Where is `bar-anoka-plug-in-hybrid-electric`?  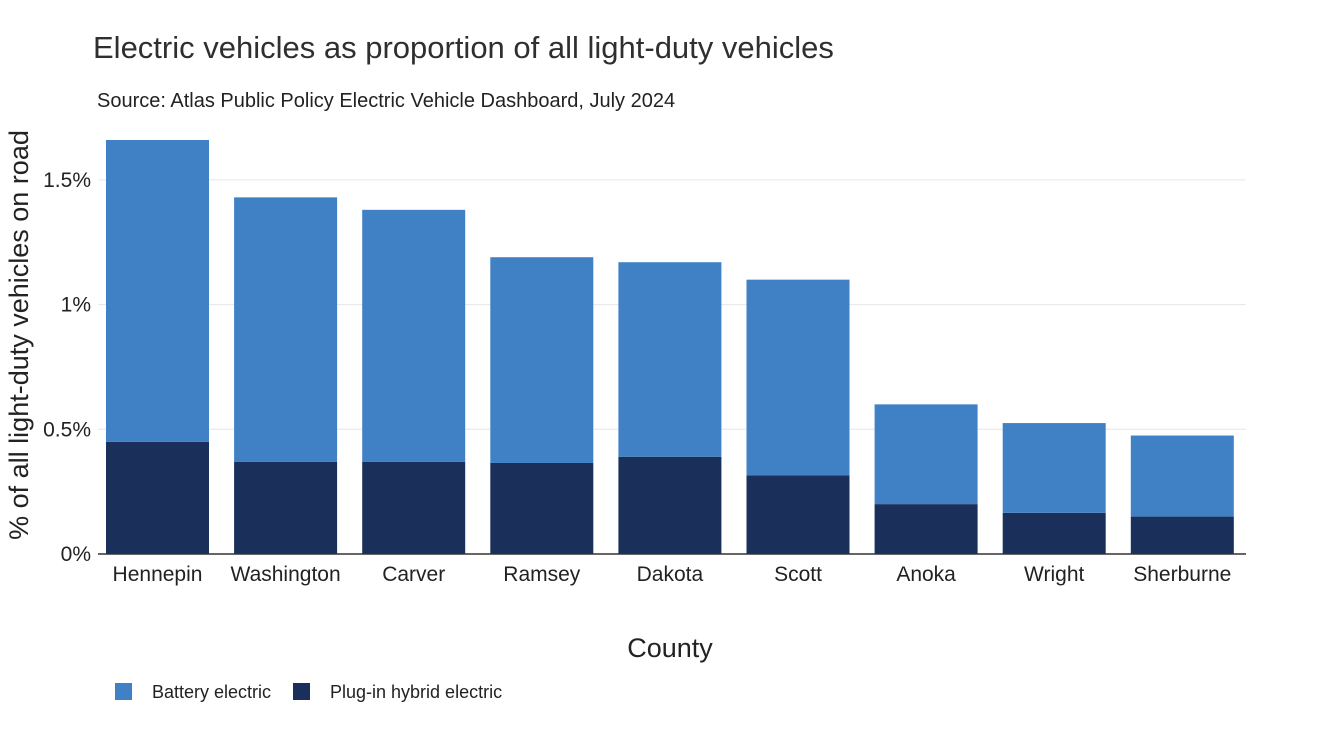 bar-anoka-plug-in-hybrid-electric is located at coordinates (926, 529).